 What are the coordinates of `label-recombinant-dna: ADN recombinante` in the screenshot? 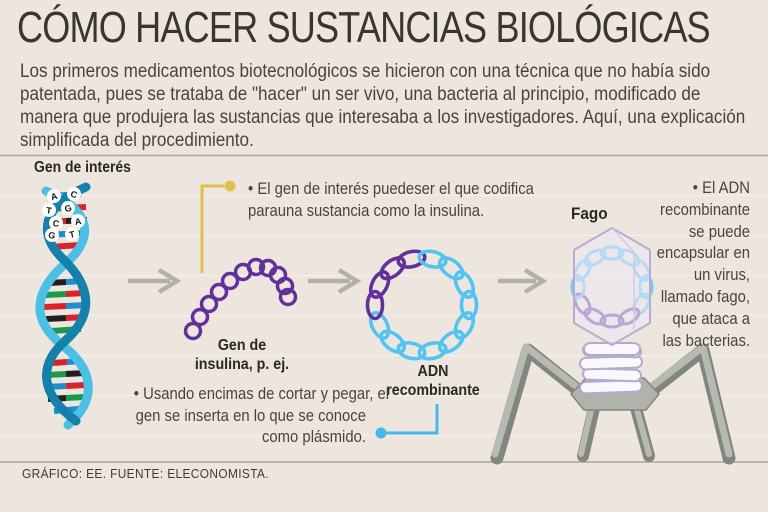 It's located at (433, 381).